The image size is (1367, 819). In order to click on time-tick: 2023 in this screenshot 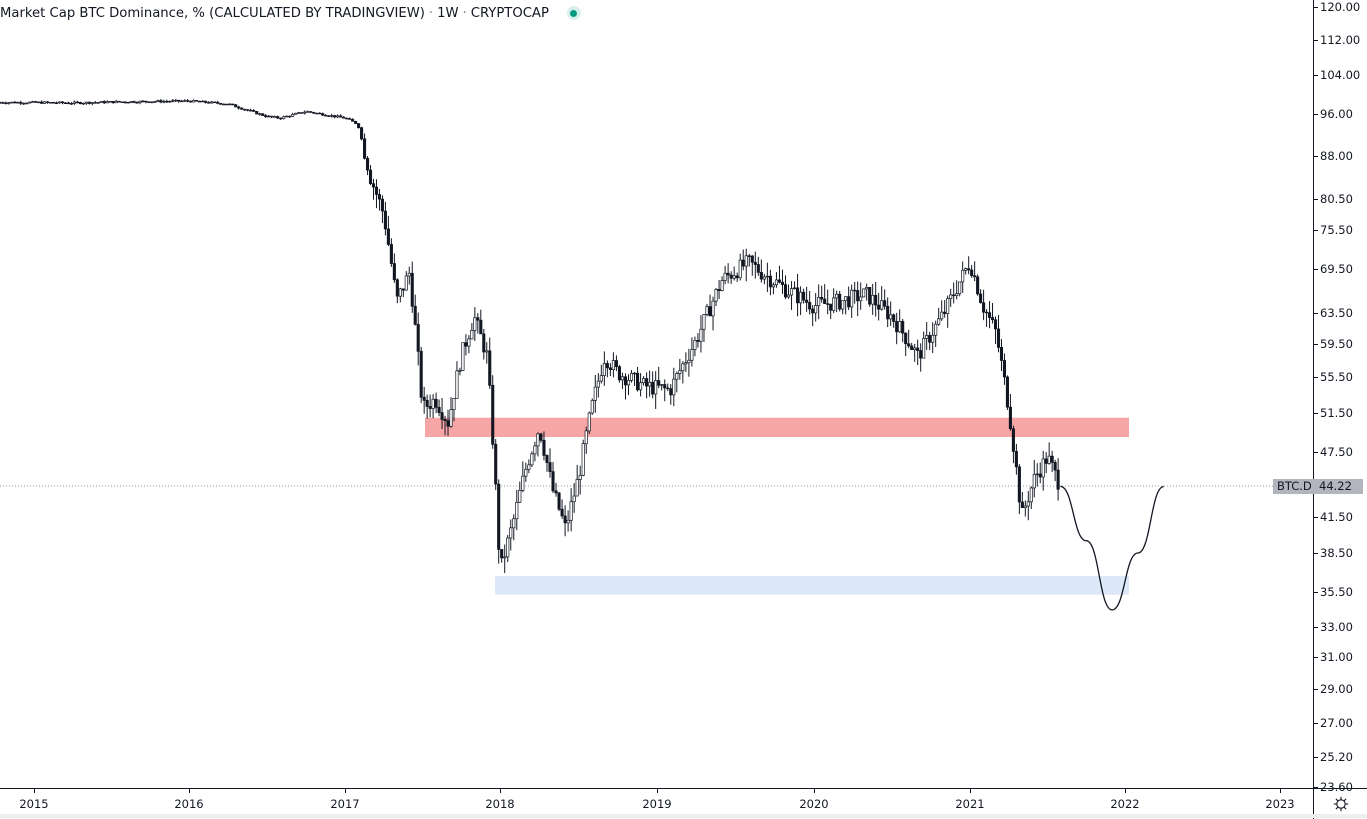, I will do `click(1280, 800)`.